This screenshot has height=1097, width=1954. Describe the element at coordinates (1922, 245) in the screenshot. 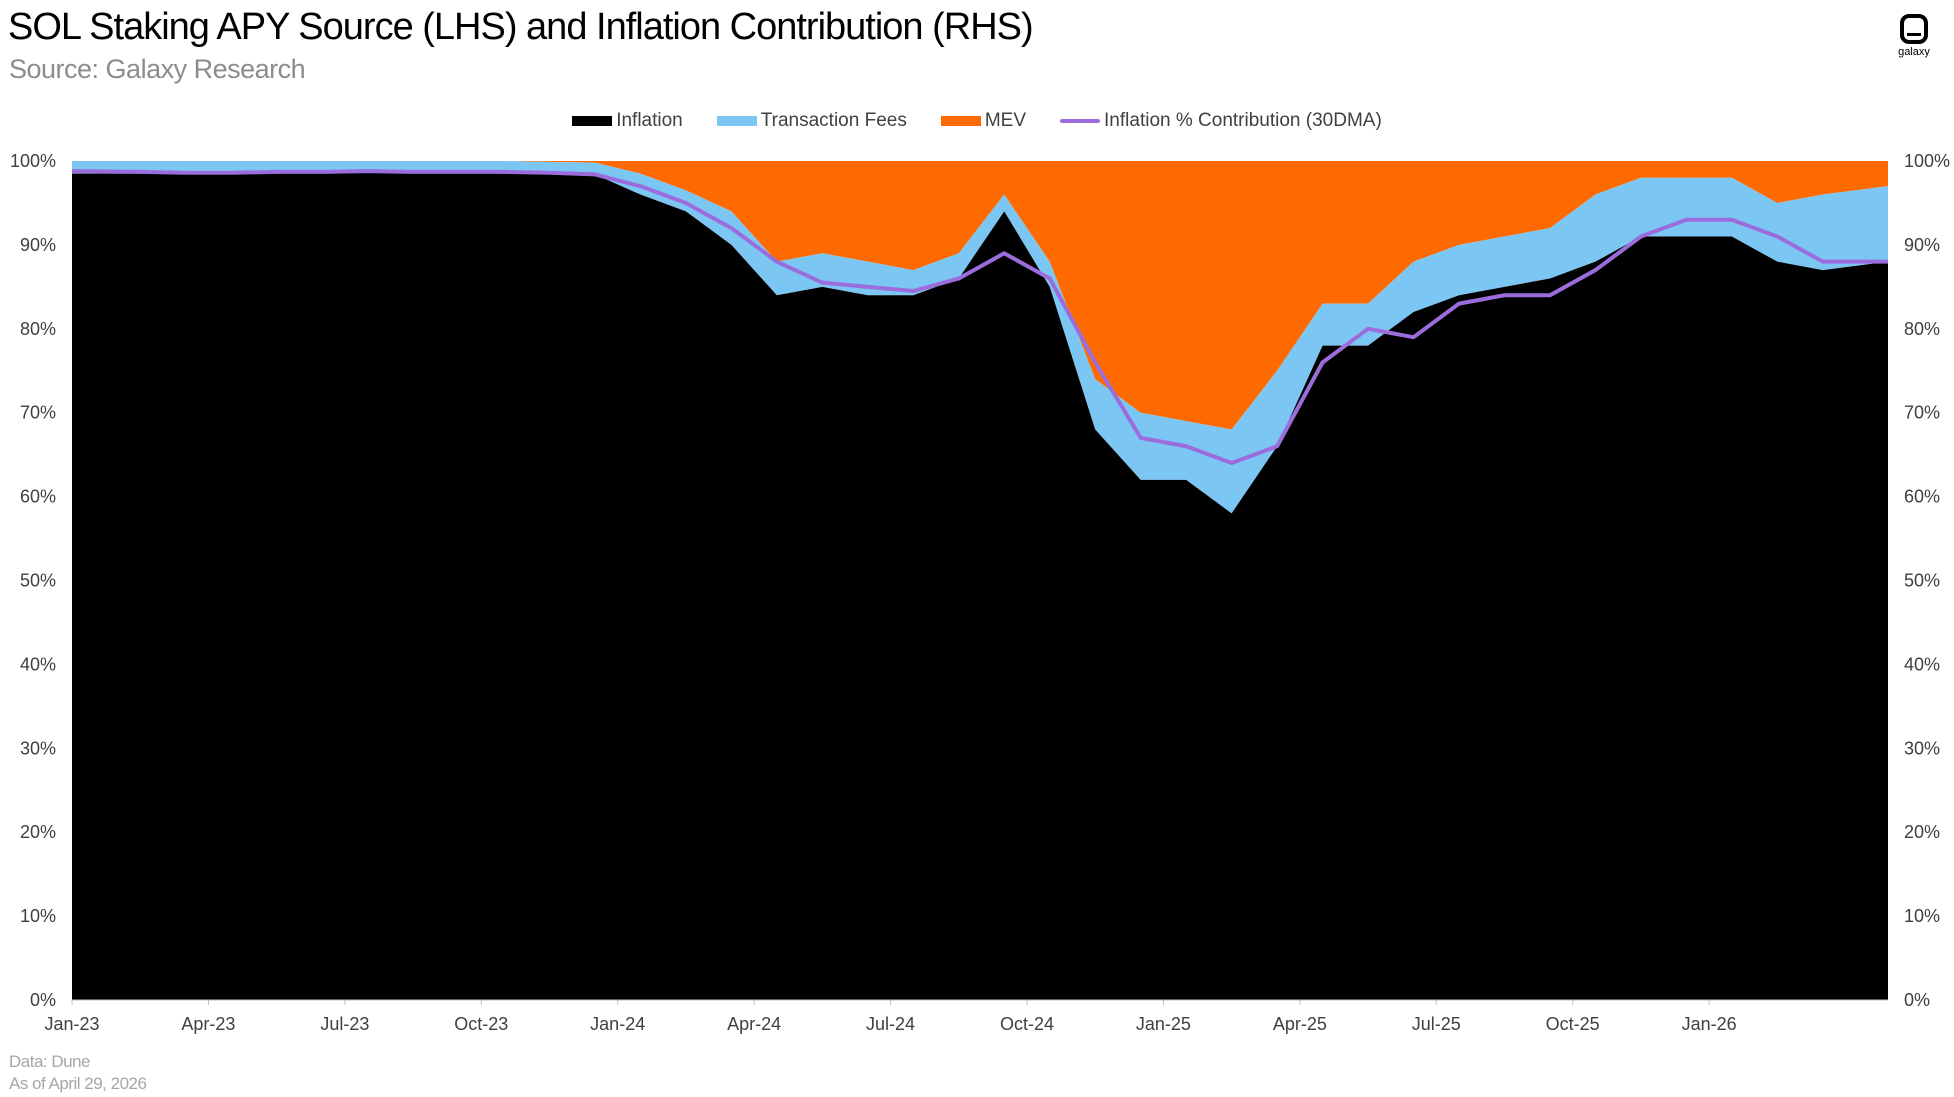

I see `y-right-tick-label: 90%` at that location.